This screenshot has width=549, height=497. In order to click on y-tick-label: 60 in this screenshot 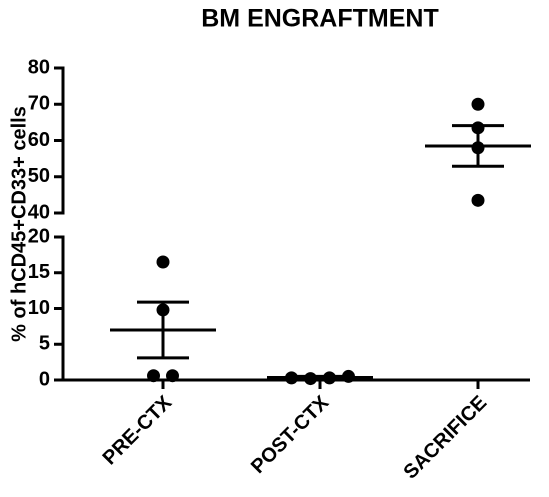, I will do `click(39, 140)`.